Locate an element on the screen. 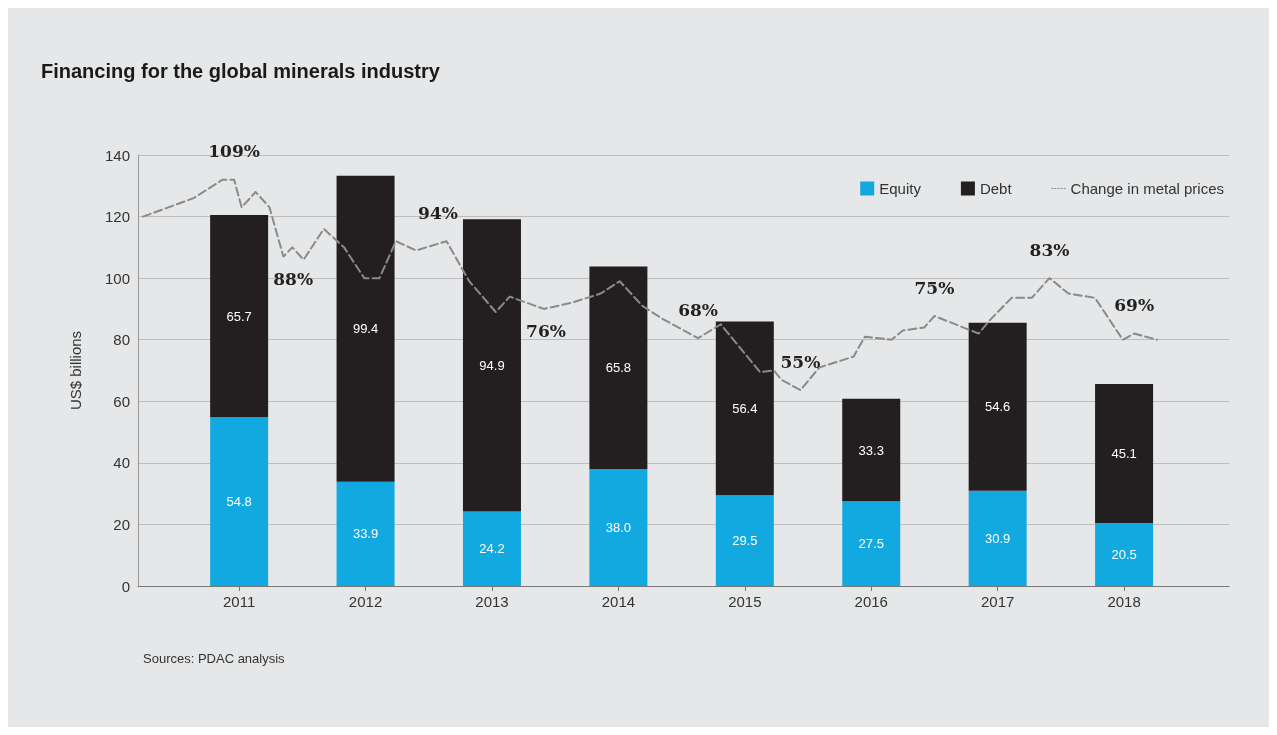 Image resolution: width=1277 pixels, height=735 pixels. data-label: 65.8 is located at coordinates (618, 368).